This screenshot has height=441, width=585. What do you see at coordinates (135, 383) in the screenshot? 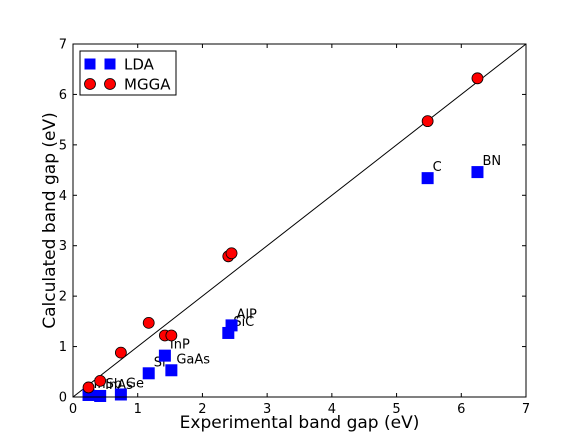
I see `point-label: Ge` at bounding box center [135, 383].